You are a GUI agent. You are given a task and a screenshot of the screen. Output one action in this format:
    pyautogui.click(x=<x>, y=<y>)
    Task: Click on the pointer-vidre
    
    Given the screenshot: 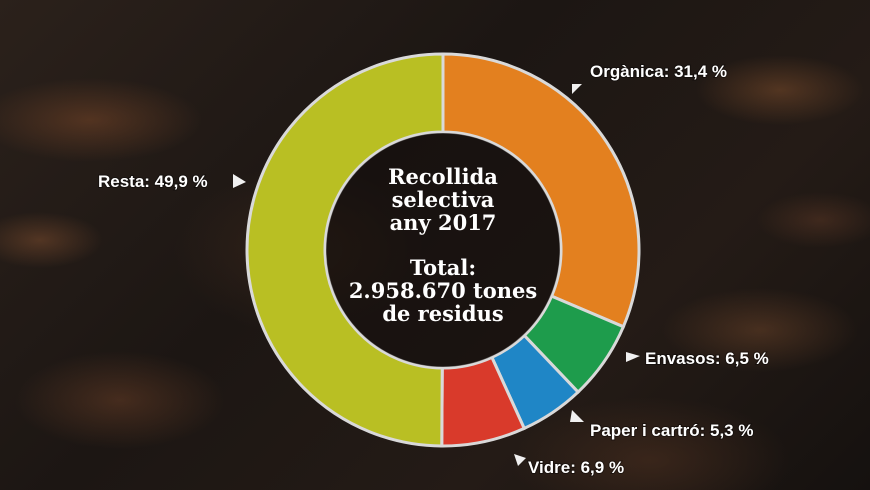 What is the action you would take?
    pyautogui.click(x=520, y=460)
    